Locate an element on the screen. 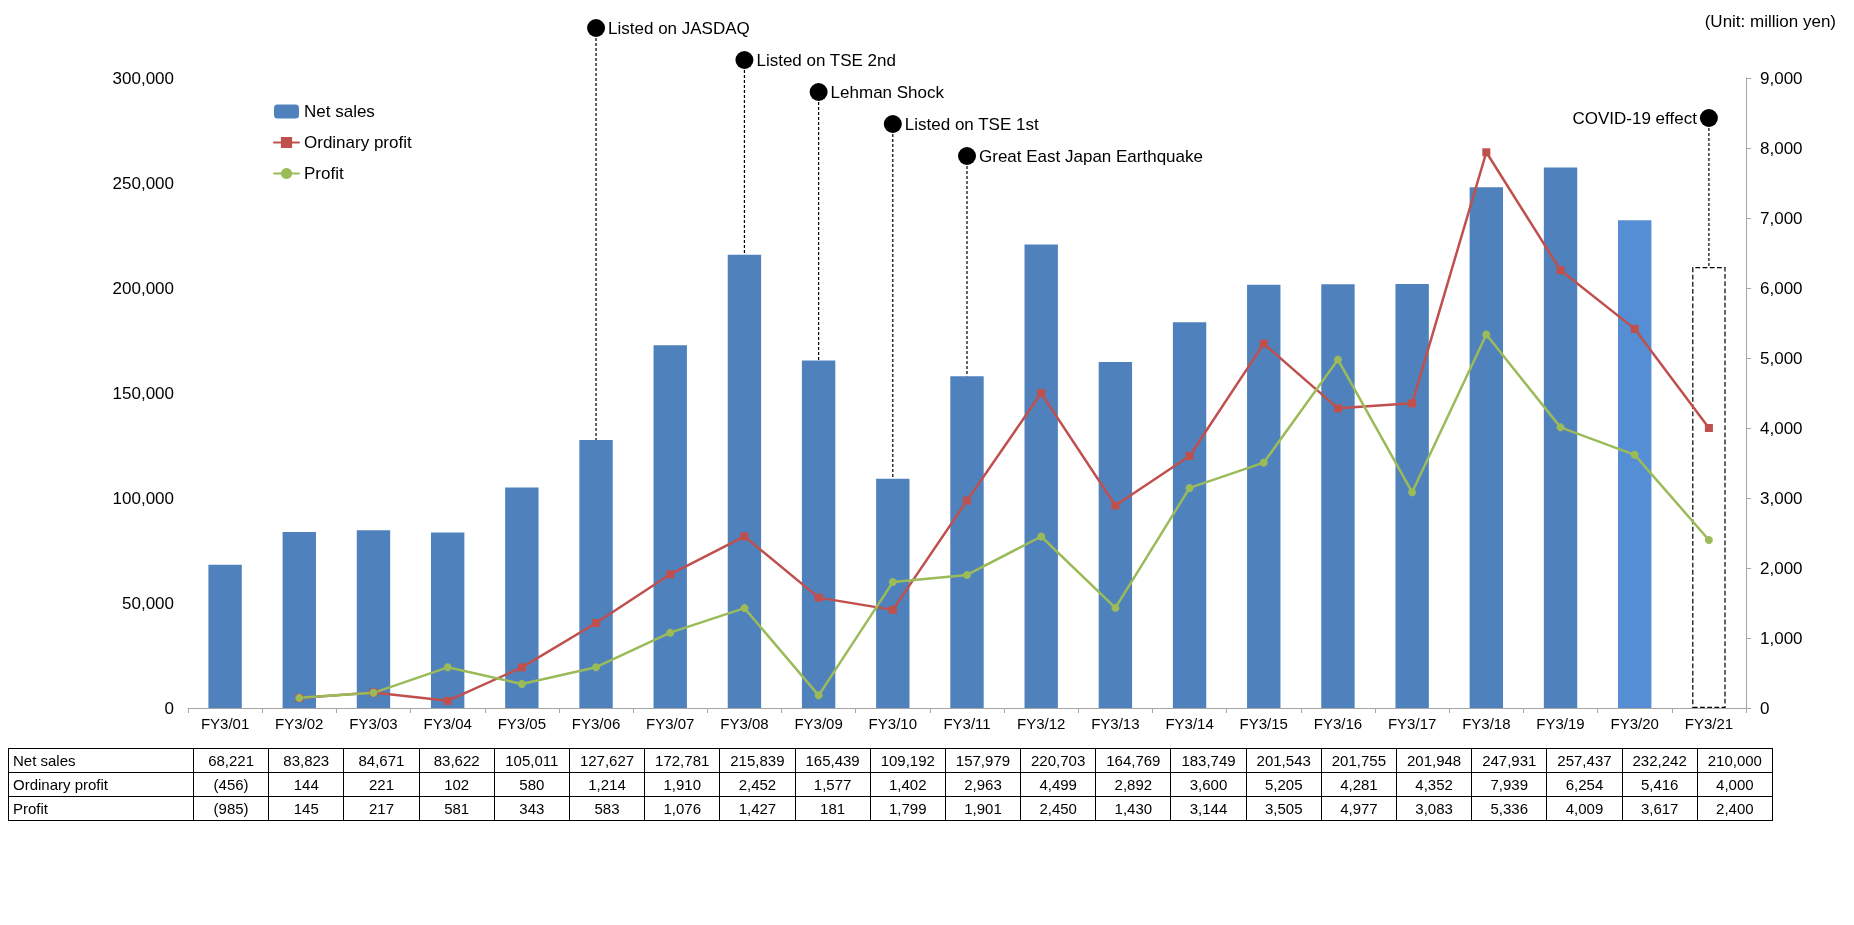  data-label: 181 is located at coordinates (833, 808).